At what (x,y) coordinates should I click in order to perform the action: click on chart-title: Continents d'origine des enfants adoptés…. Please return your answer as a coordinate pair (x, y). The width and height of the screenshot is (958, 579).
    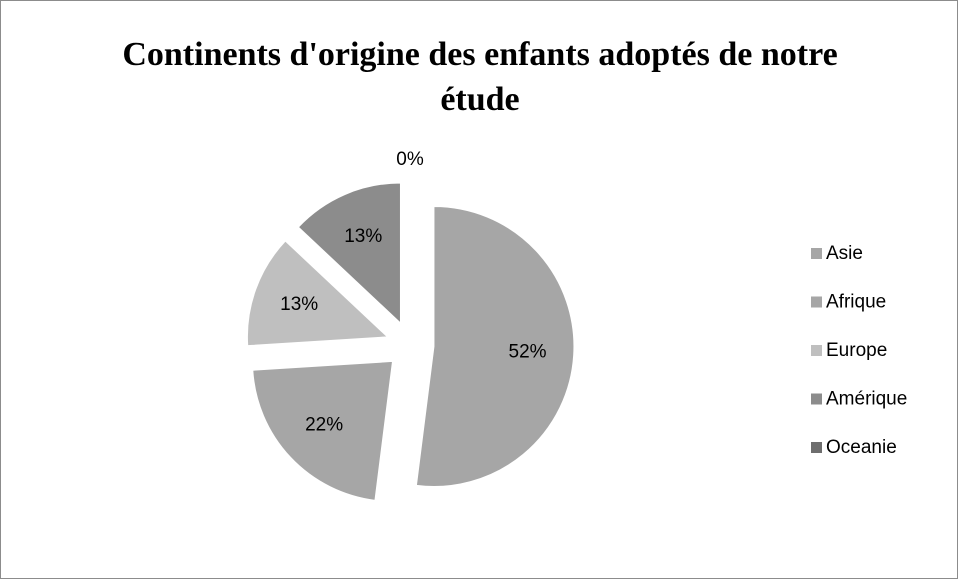
    Looking at the image, I should click on (480, 77).